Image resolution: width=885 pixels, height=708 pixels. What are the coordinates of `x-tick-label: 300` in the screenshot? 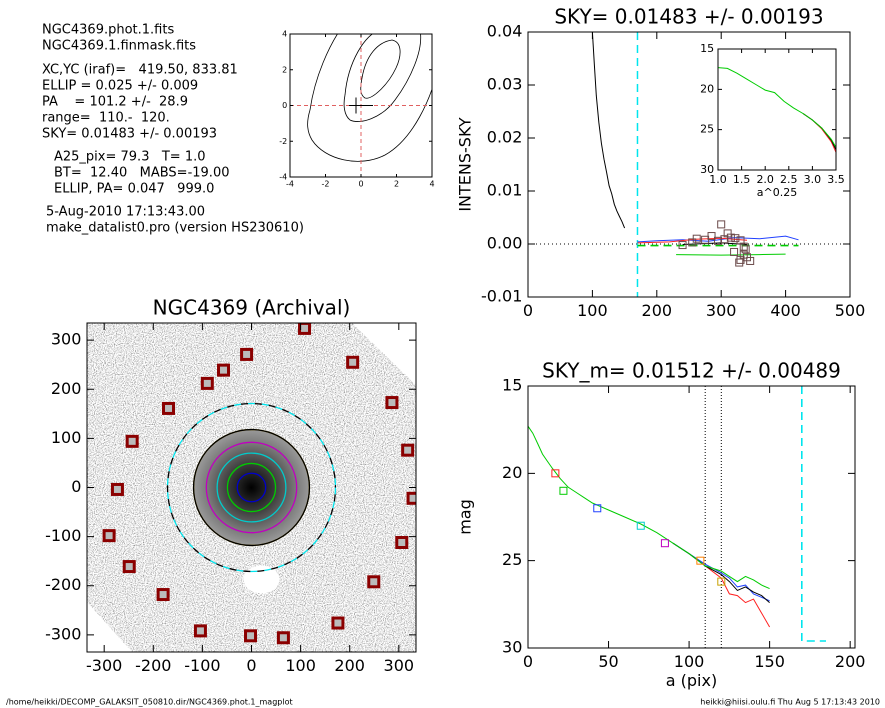 It's located at (399, 665).